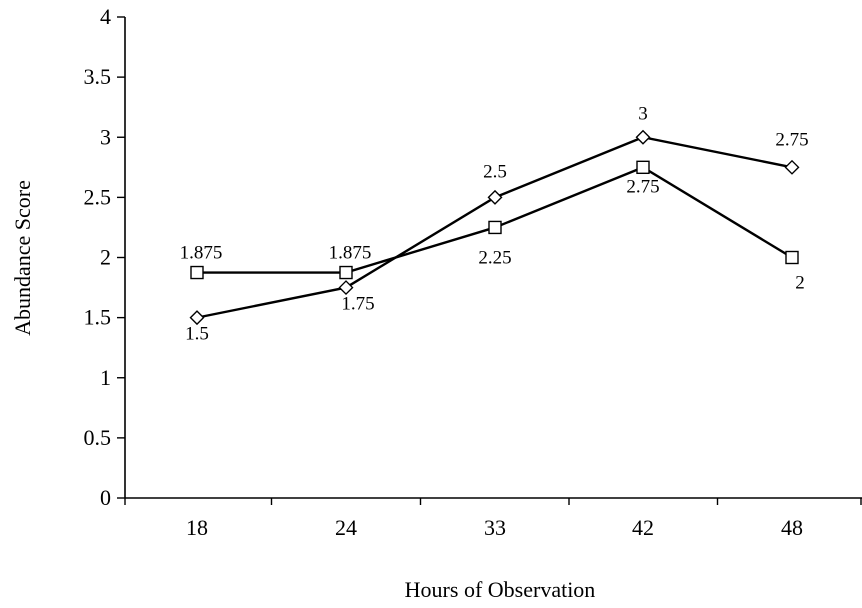 This screenshot has height=608, width=862. Describe the element at coordinates (98, 437) in the screenshot. I see `y-tick-label: 0.5` at that location.